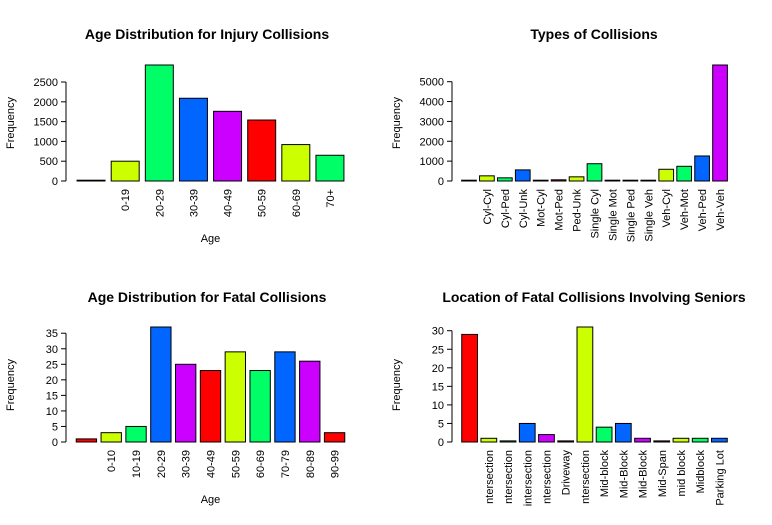 The width and height of the screenshot is (772, 525). I want to click on x-tick-label: Single Mot, so click(613, 215).